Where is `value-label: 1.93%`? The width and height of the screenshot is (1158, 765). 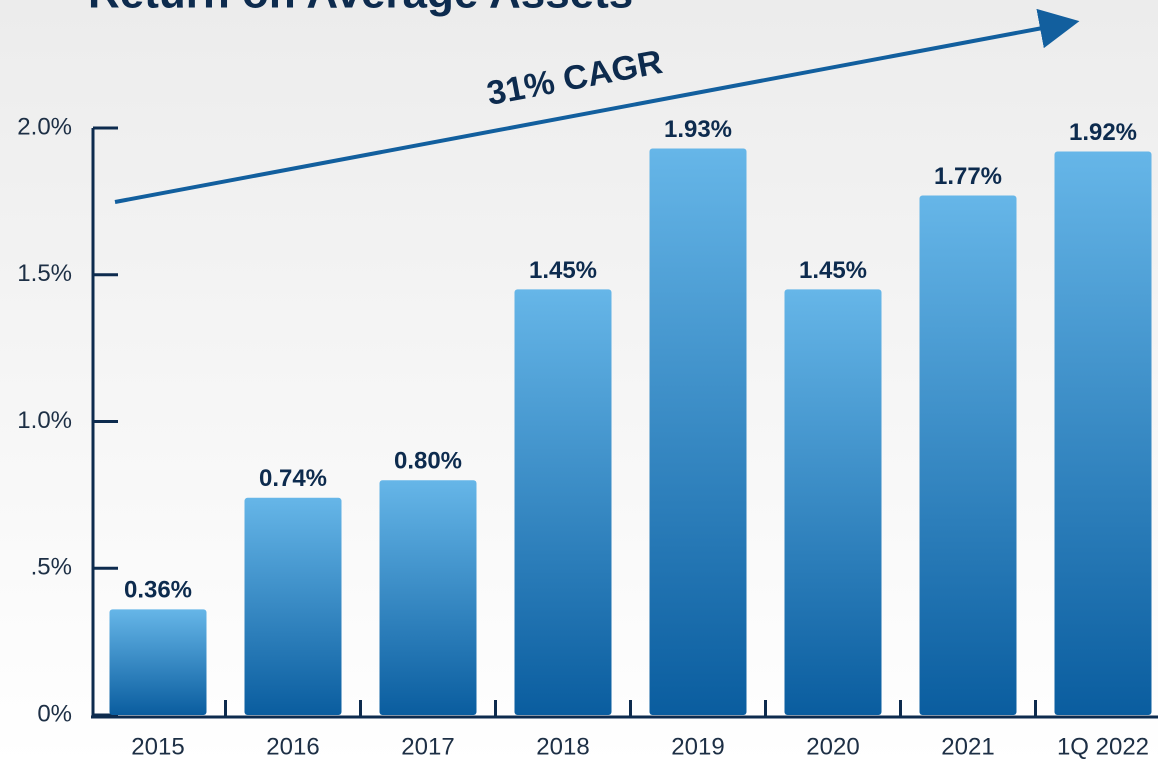
value-label: 1.93% is located at coordinates (698, 129).